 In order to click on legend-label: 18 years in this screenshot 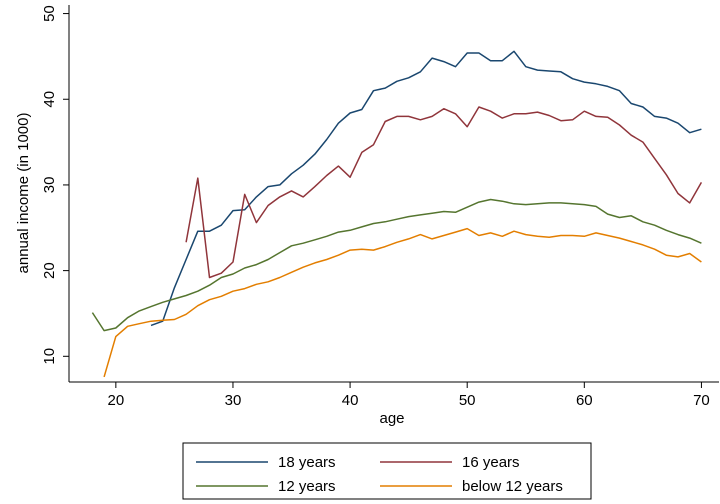, I will do `click(307, 462)`.